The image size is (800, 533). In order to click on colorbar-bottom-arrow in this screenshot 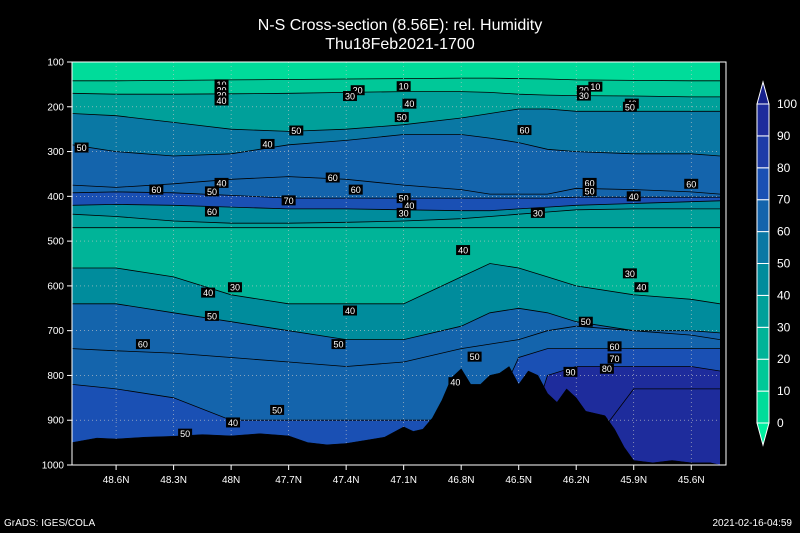, I will do `click(763, 434)`.